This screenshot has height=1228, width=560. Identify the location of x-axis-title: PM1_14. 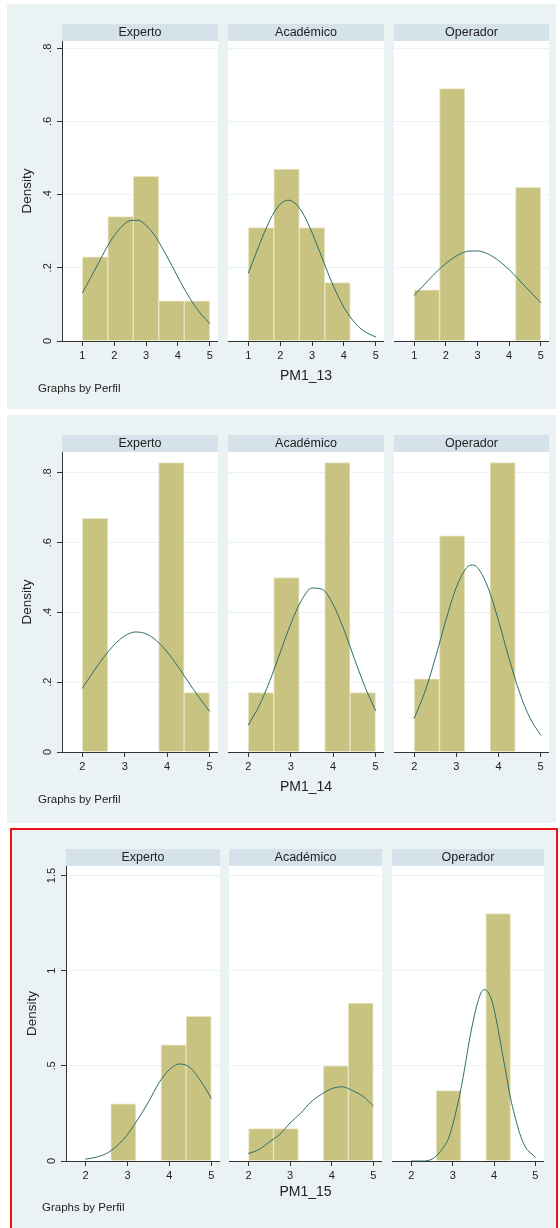
(306, 785).